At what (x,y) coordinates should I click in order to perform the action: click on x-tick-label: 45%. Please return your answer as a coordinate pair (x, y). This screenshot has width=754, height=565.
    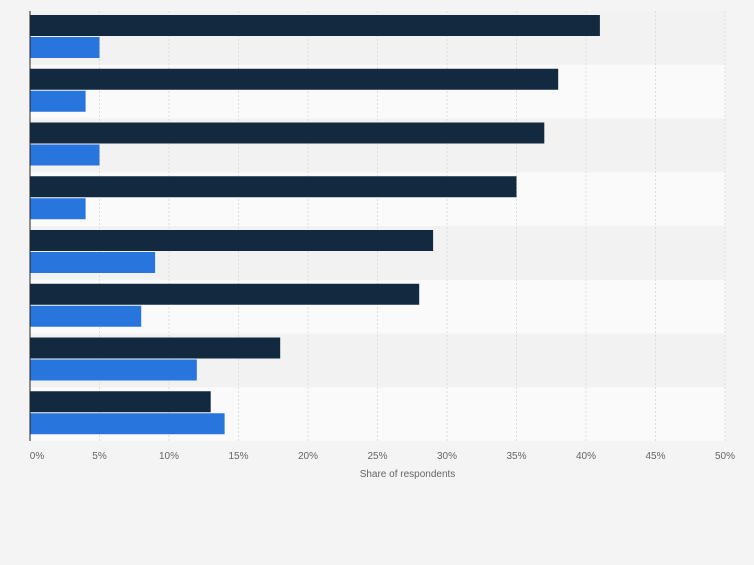
    Looking at the image, I should click on (655, 456).